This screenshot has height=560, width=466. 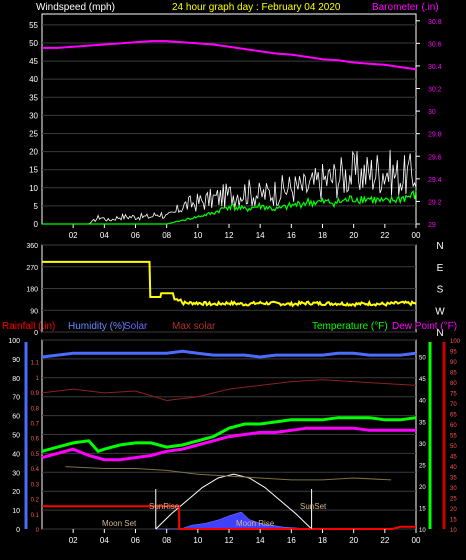 I want to click on rain-tick: 0.2, so click(x=35, y=501).